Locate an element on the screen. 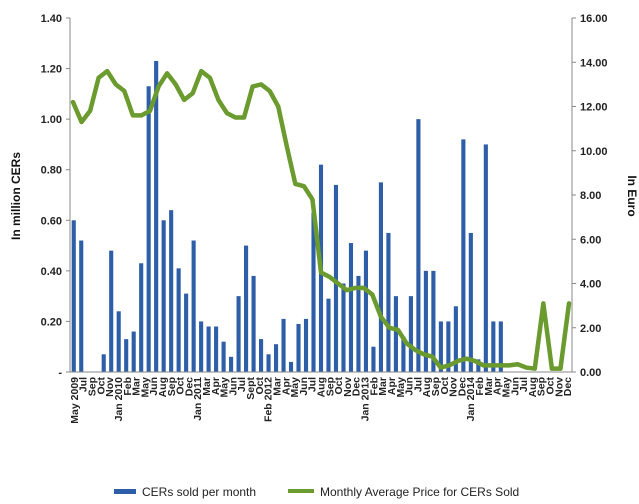 The height and width of the screenshot is (504, 639). legend-label-bars: CERs sold per month is located at coordinates (199, 492).